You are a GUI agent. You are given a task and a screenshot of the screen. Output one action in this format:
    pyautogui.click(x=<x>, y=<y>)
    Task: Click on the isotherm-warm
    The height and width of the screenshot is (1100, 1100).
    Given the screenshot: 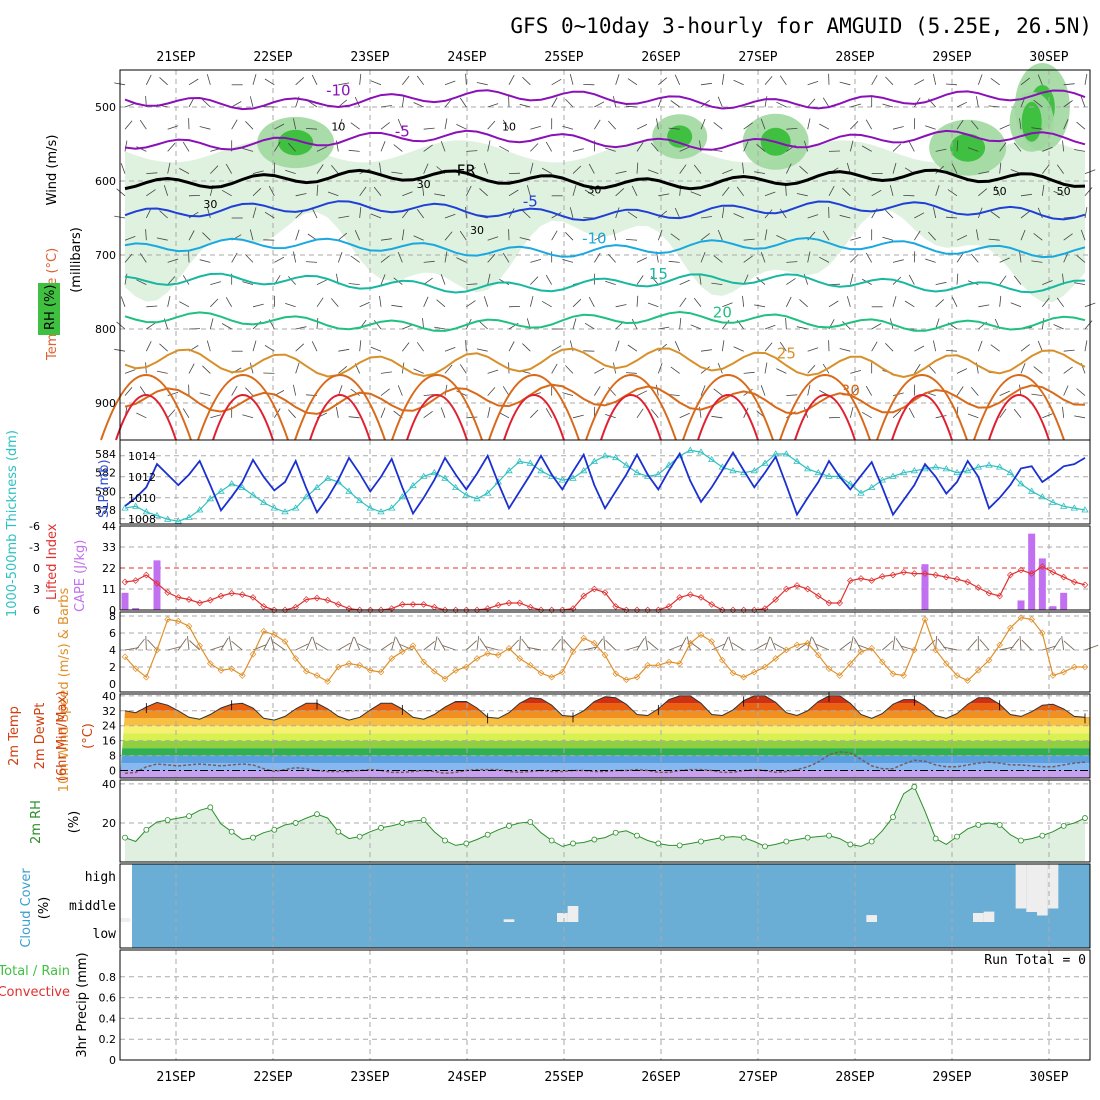 What is the action you would take?
    pyautogui.click(x=534, y=407)
    